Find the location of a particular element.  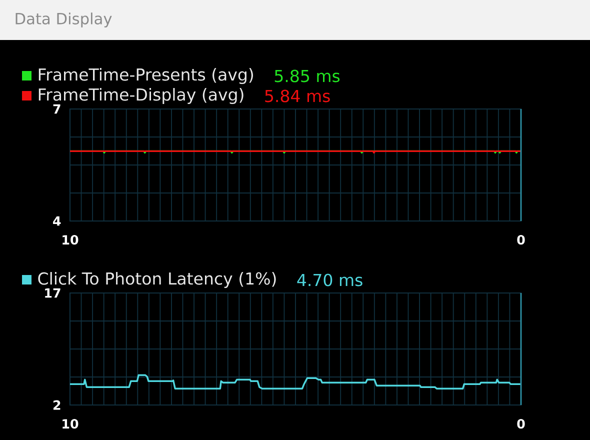

y-tick-label: 2 is located at coordinates (56, 405).